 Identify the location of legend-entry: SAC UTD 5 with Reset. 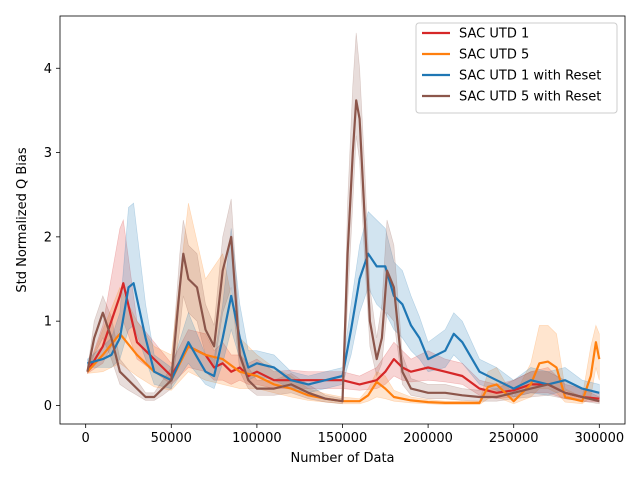
(530, 97).